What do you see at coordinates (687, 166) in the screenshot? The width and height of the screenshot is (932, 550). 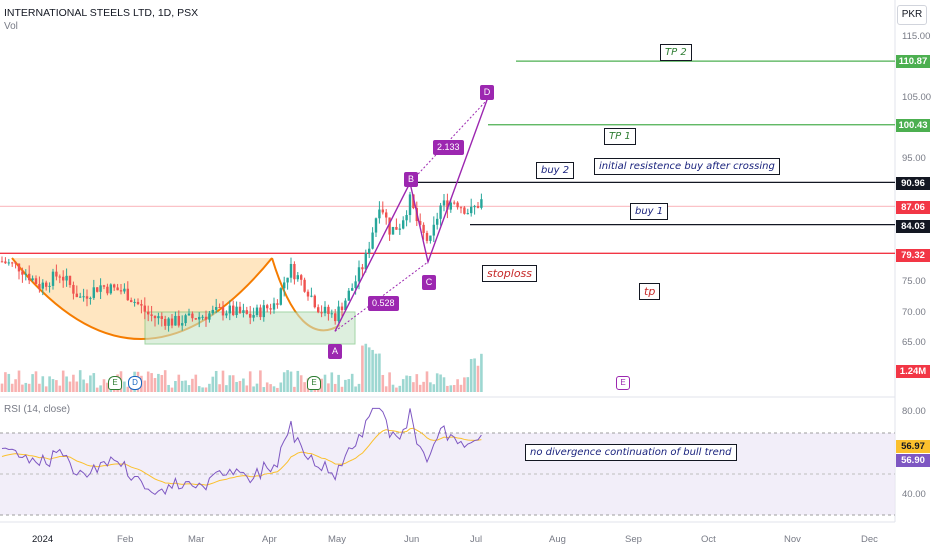 I see `initial-resistance-note: initial resistence buy after crossing` at bounding box center [687, 166].